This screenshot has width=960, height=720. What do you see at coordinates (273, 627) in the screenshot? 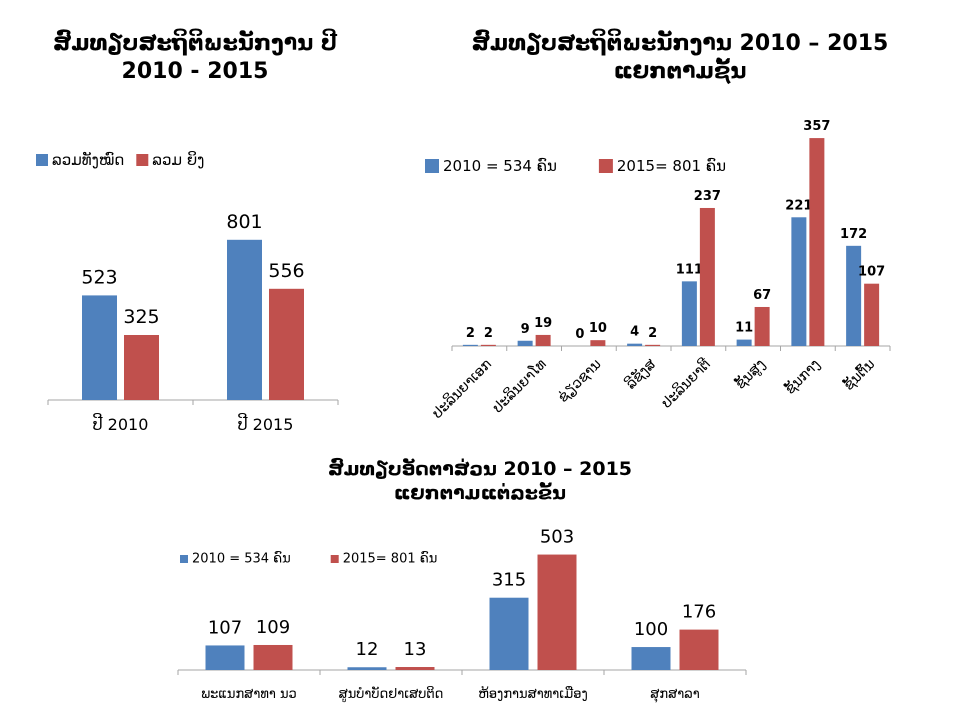
I see `chart3-data-label: 109` at bounding box center [273, 627].